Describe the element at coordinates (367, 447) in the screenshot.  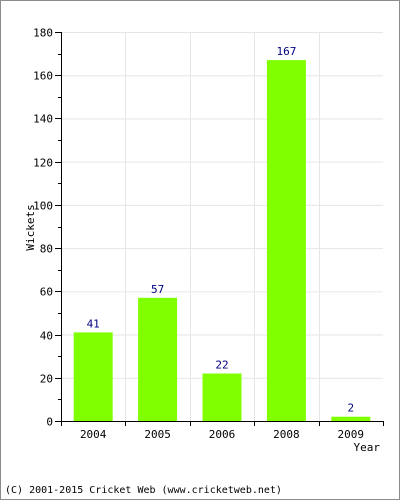
I see `x-axis-title: Year` at that location.